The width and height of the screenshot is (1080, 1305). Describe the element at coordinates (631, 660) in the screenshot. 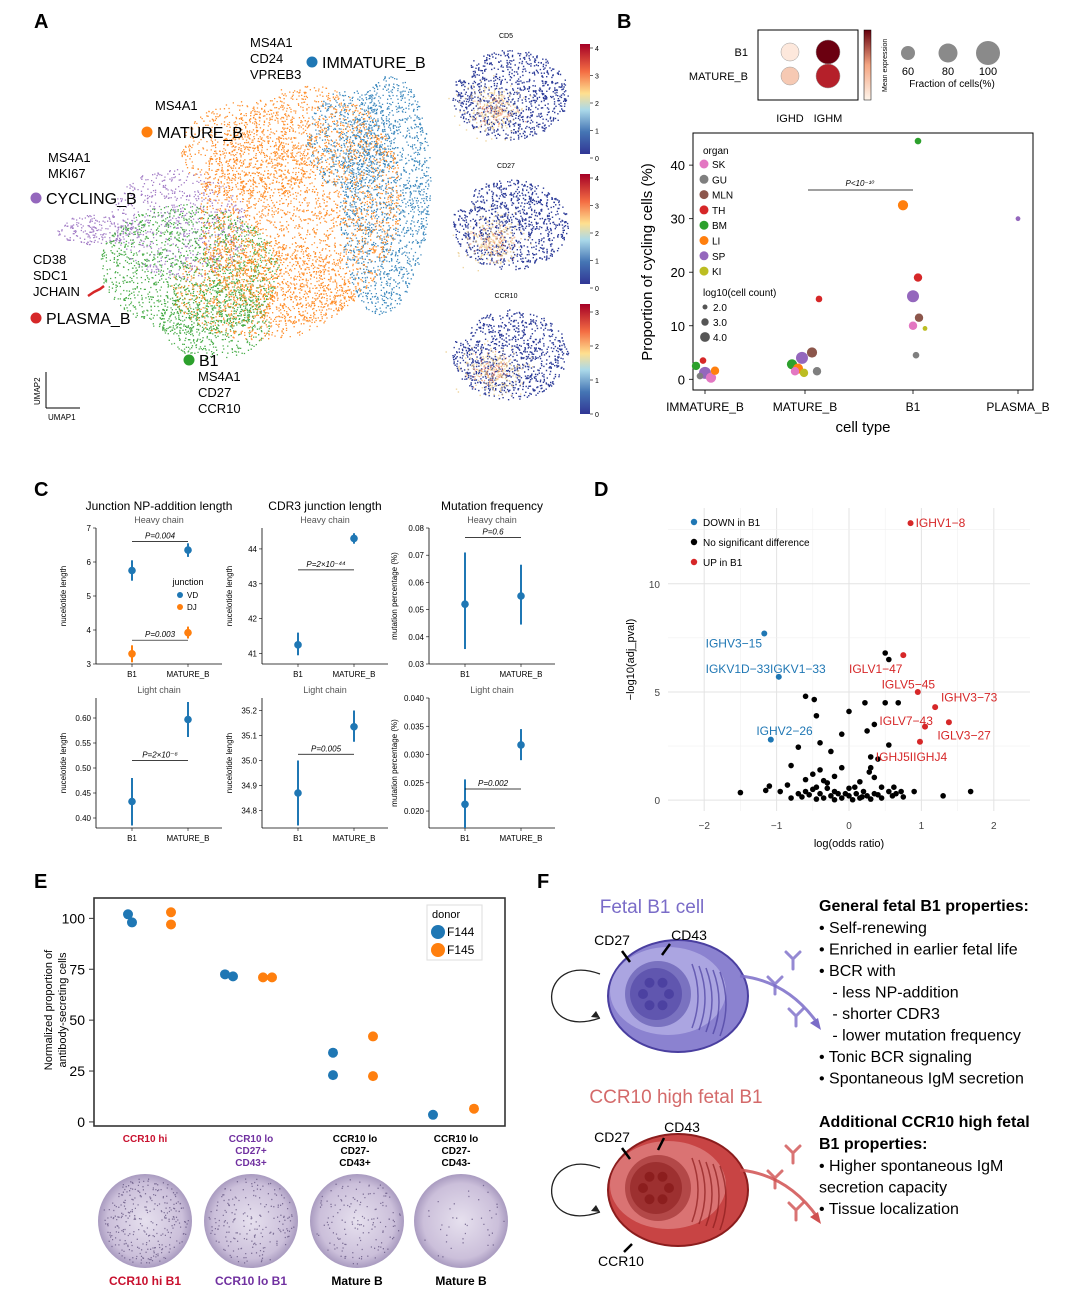

I see `y-axis-label: −log10(adj_pval)` at that location.